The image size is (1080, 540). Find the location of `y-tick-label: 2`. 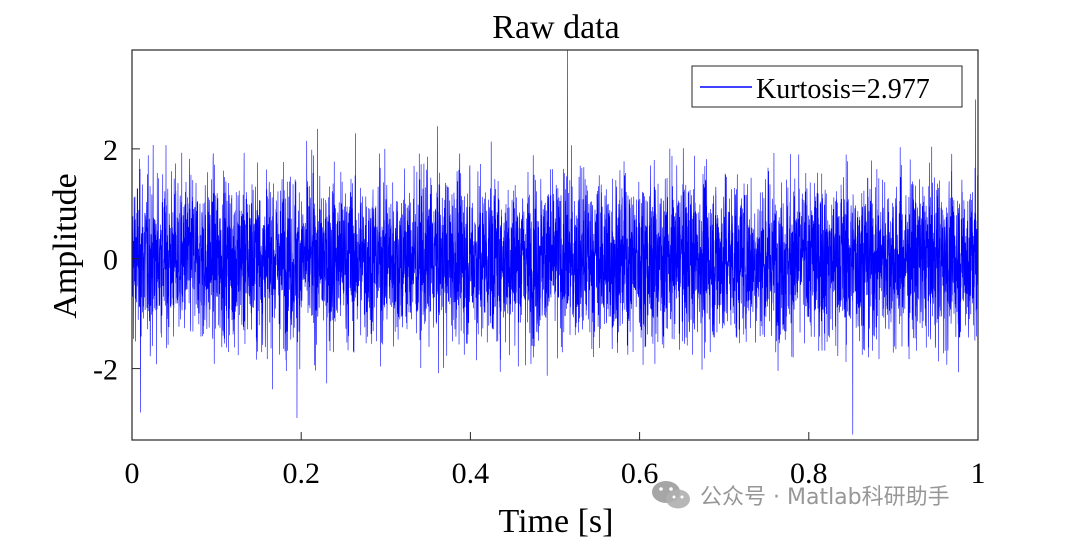

y-tick-label: 2 is located at coordinates (110, 150).